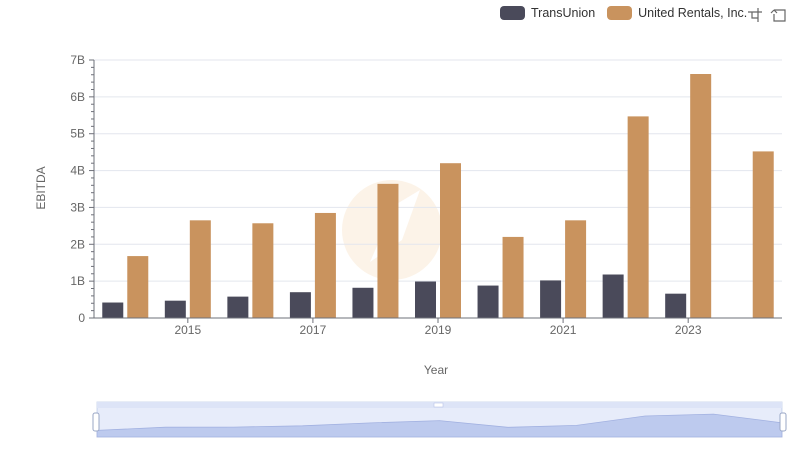 This screenshot has height=461, width=800. What do you see at coordinates (313, 330) in the screenshot?
I see `x-tick-label: 2017` at bounding box center [313, 330].